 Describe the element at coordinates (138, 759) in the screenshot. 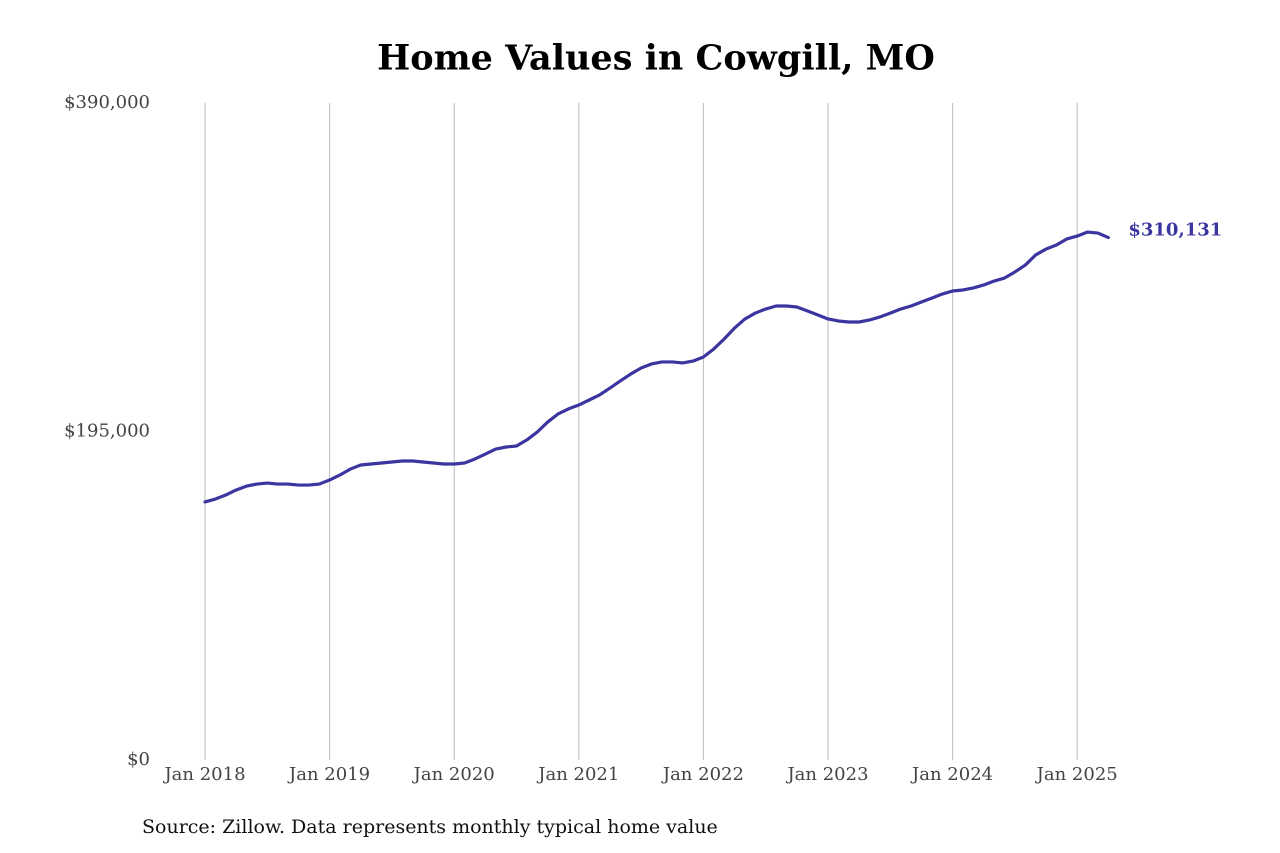

I see `y-tick-label: $0` at that location.